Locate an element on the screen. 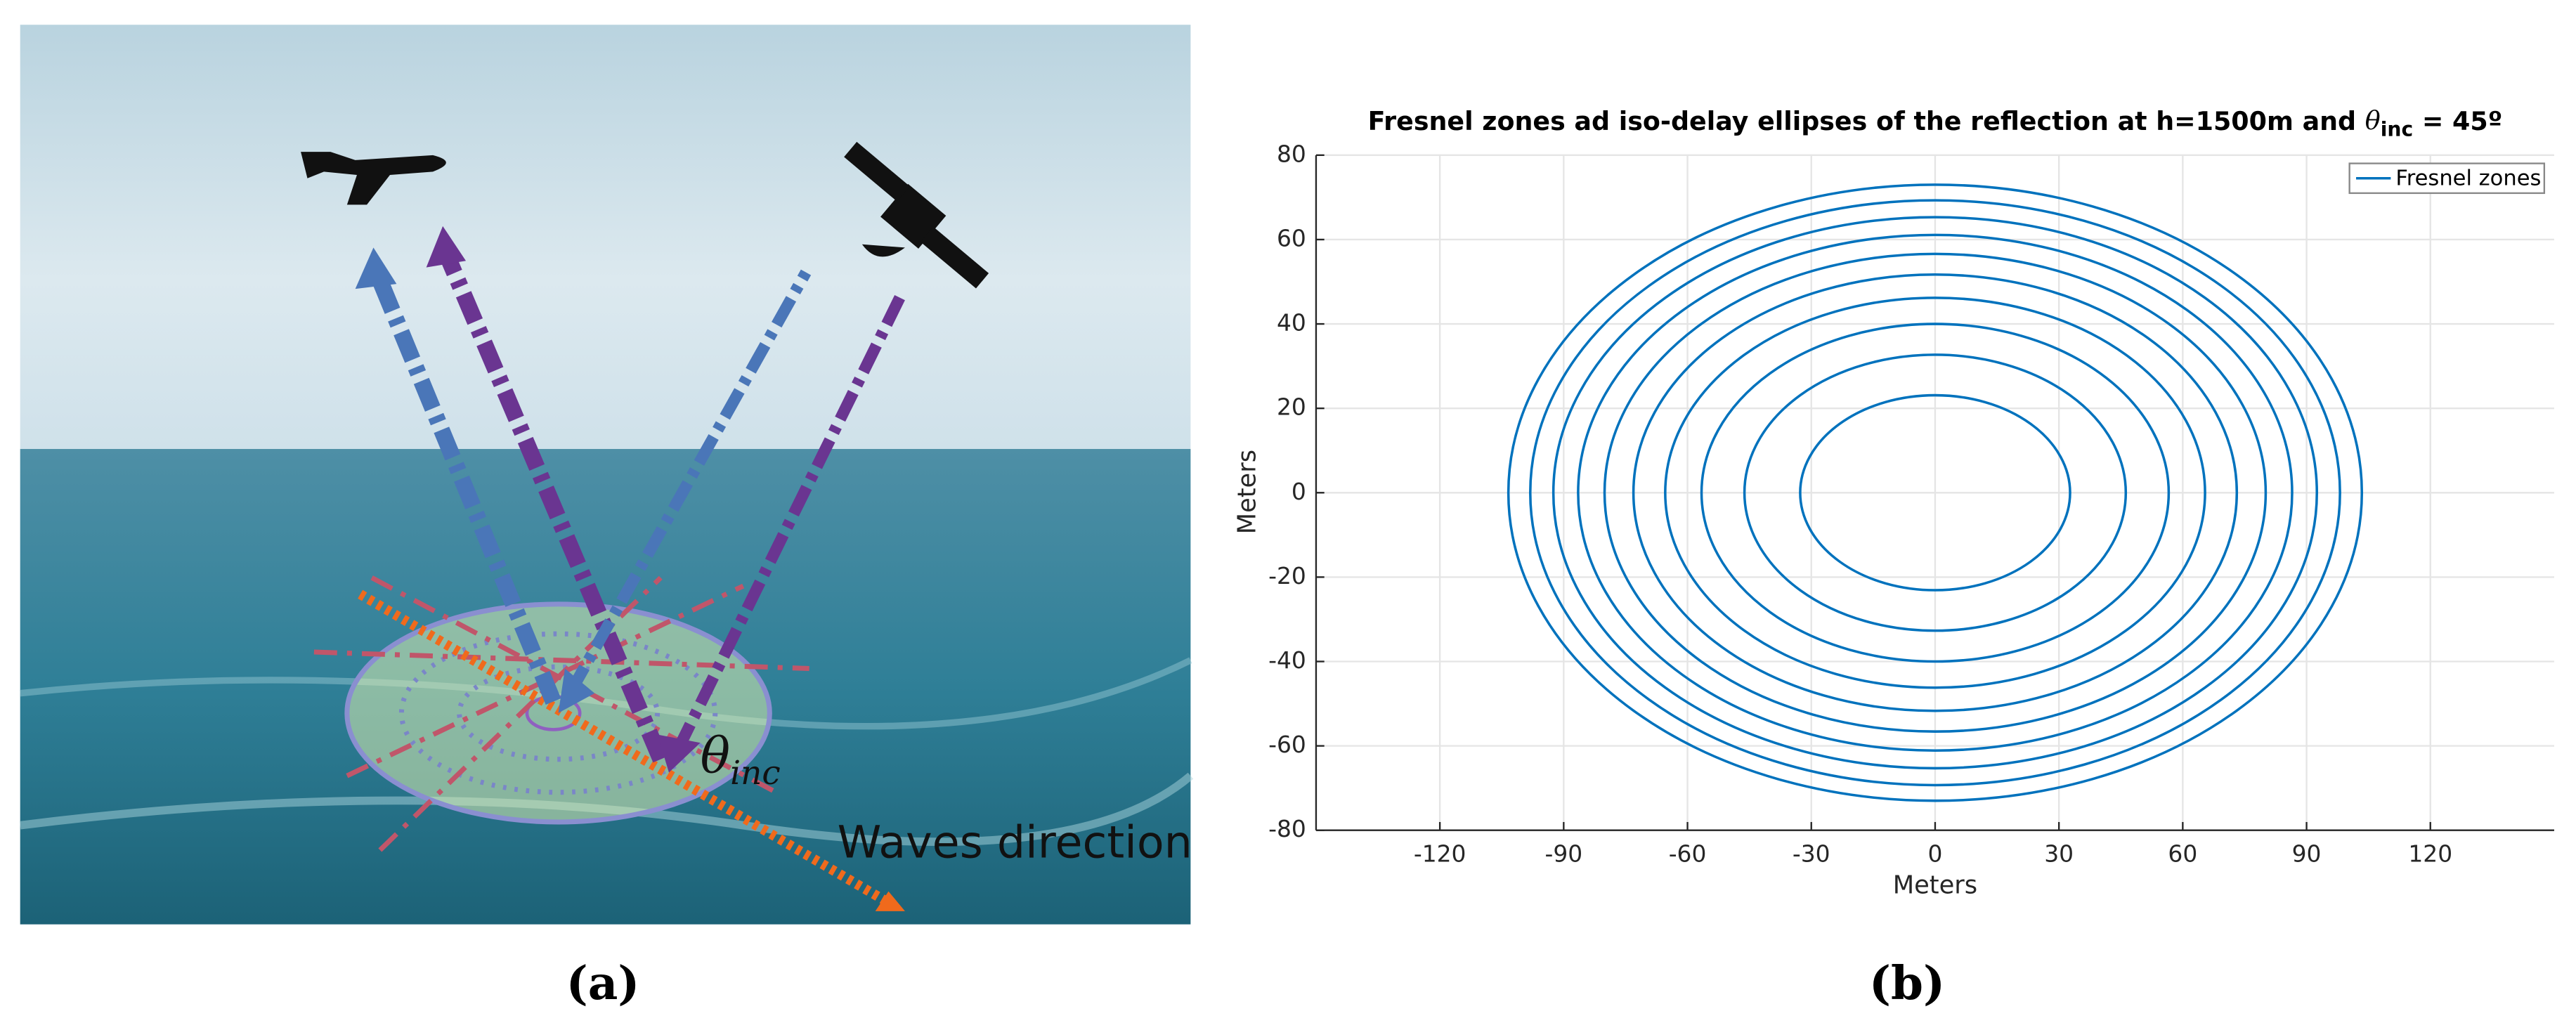  panel-label: (b) is located at coordinates (1907, 983).